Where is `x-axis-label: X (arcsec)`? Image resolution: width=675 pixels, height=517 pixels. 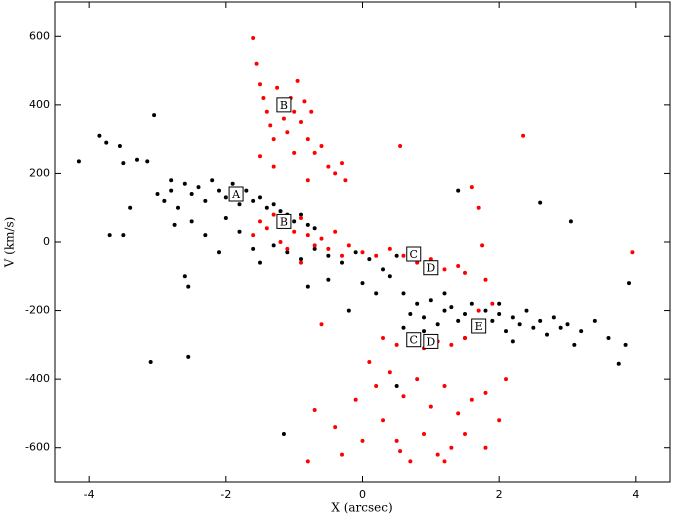
x-axis-label: X (arcsec) is located at coordinates (361, 508).